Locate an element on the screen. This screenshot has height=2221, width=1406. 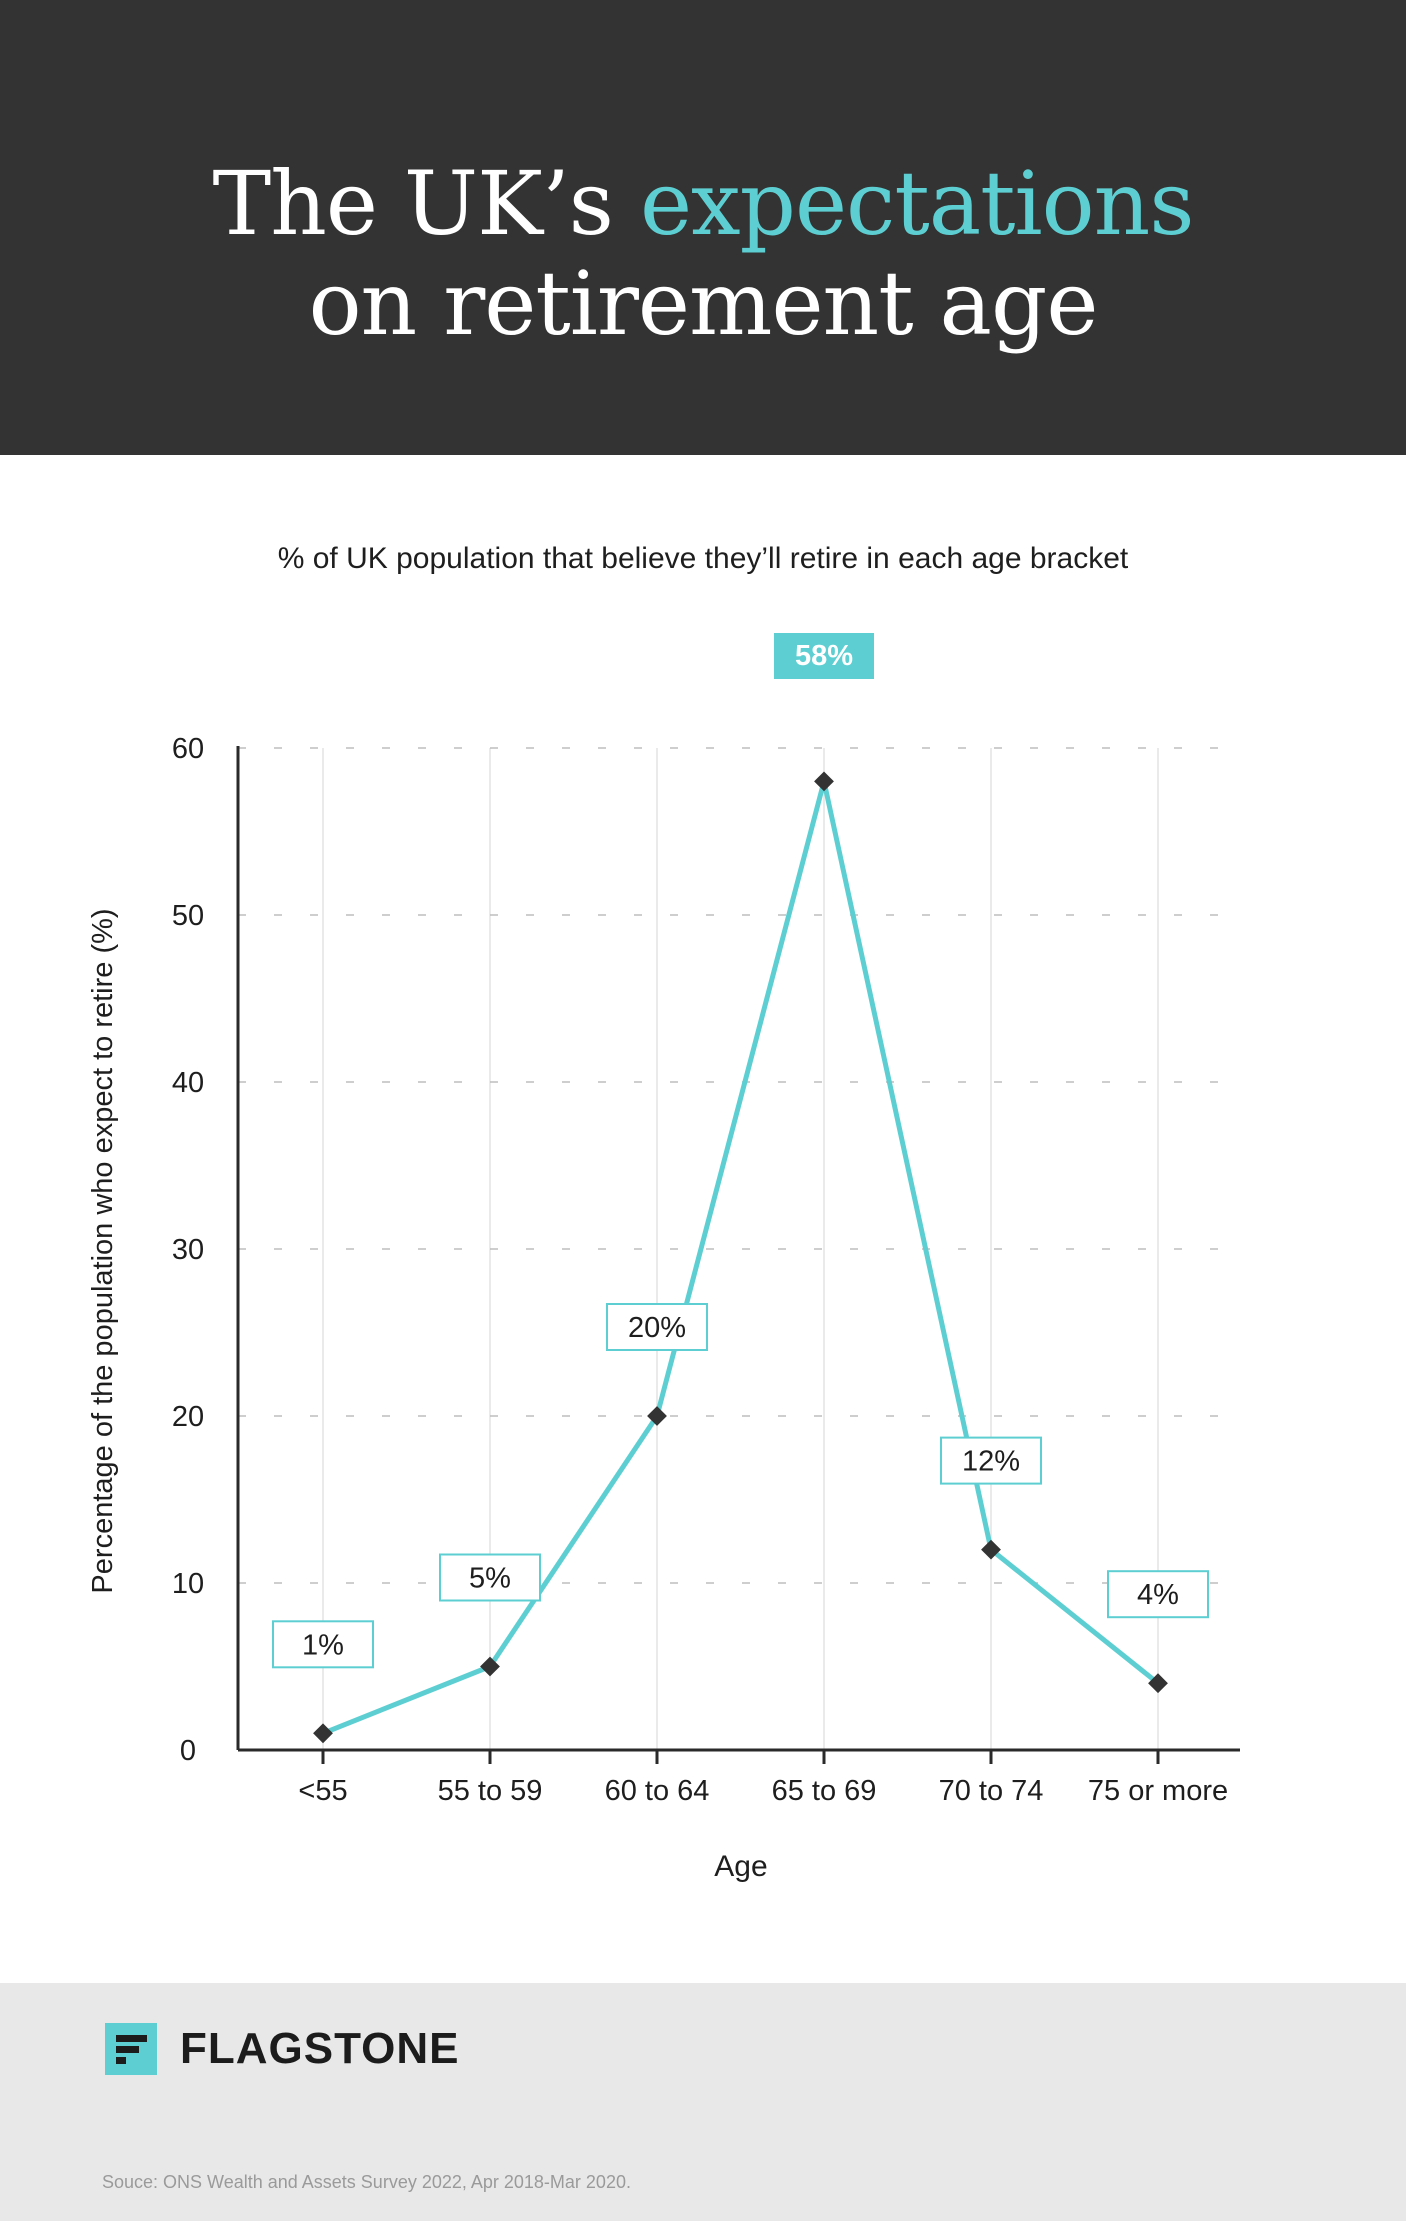
brand-logo: FLAGSTONE is located at coordinates (320, 2048).